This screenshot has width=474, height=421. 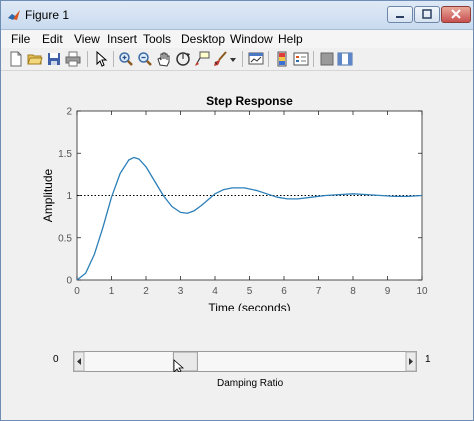 What do you see at coordinates (220, 59) in the screenshot?
I see `brush-icon` at bounding box center [220, 59].